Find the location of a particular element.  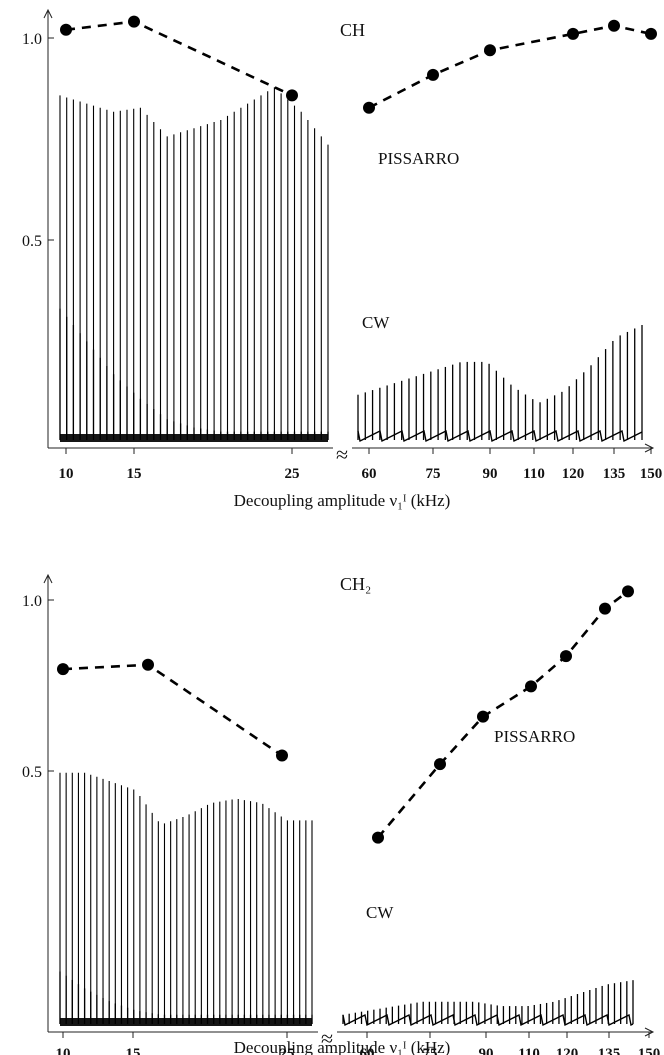

panel-ch2-y-axis-arrow is located at coordinates (48, 578).